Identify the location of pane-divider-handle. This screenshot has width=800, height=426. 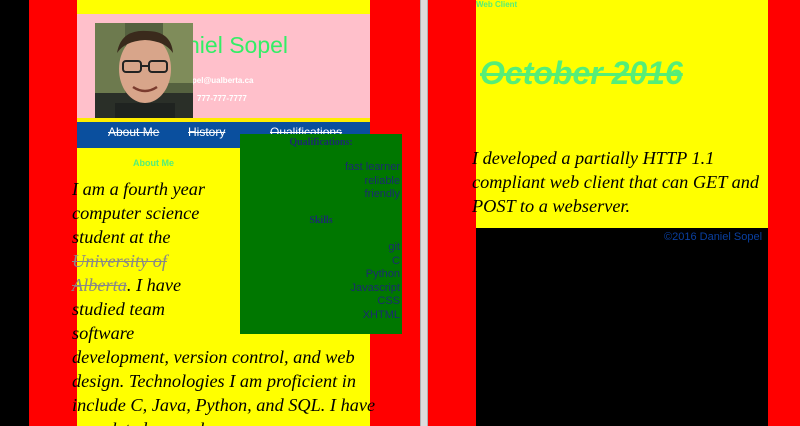
(424, 213).